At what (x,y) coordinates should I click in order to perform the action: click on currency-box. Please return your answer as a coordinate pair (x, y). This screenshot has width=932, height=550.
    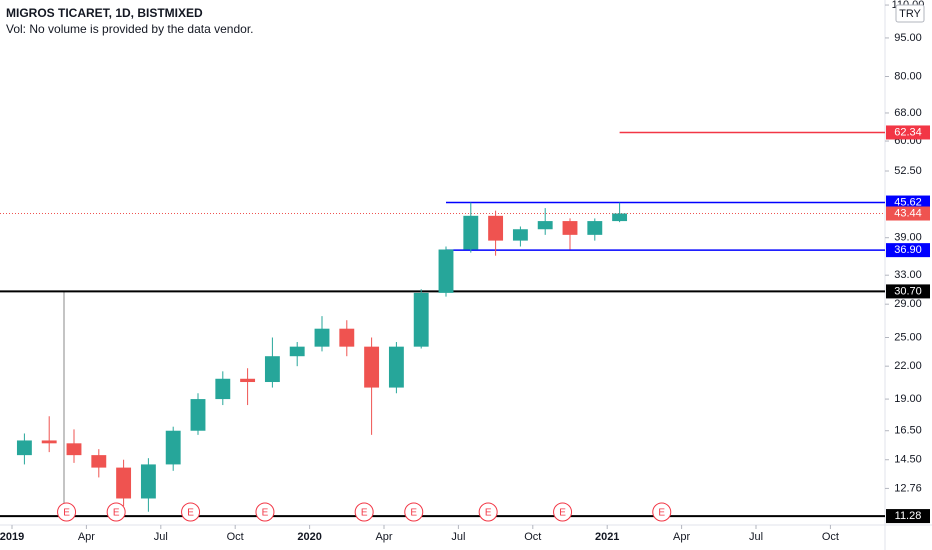
    Looking at the image, I should click on (910, 13).